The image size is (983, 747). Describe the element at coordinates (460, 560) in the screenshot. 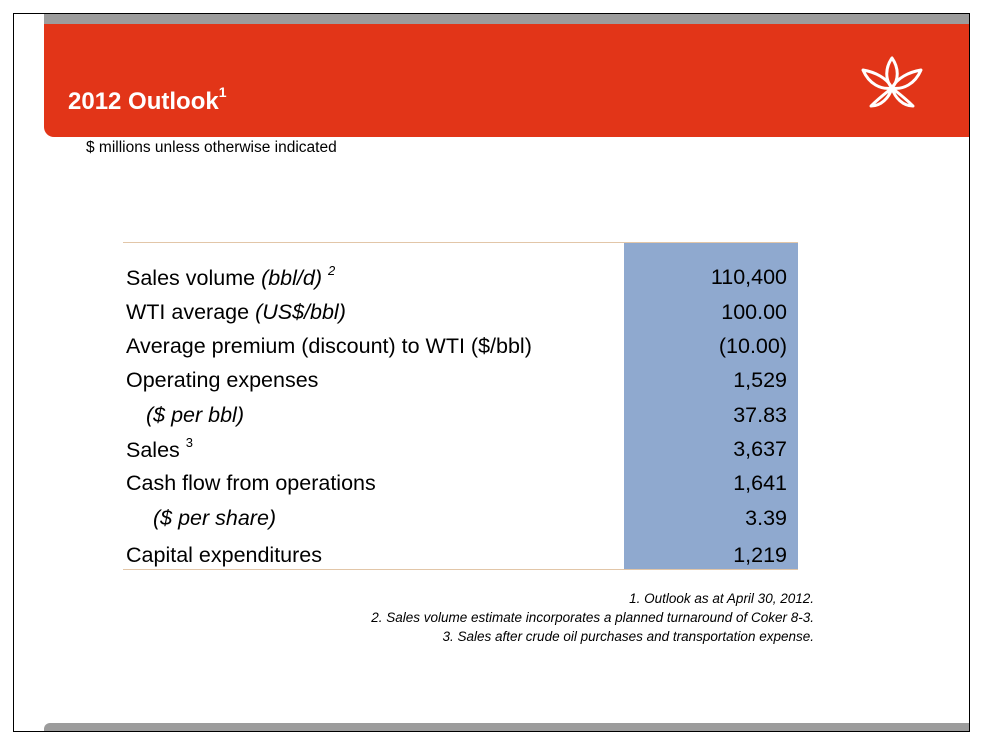

I see `table-row: Capital expenditures 1,219` at that location.